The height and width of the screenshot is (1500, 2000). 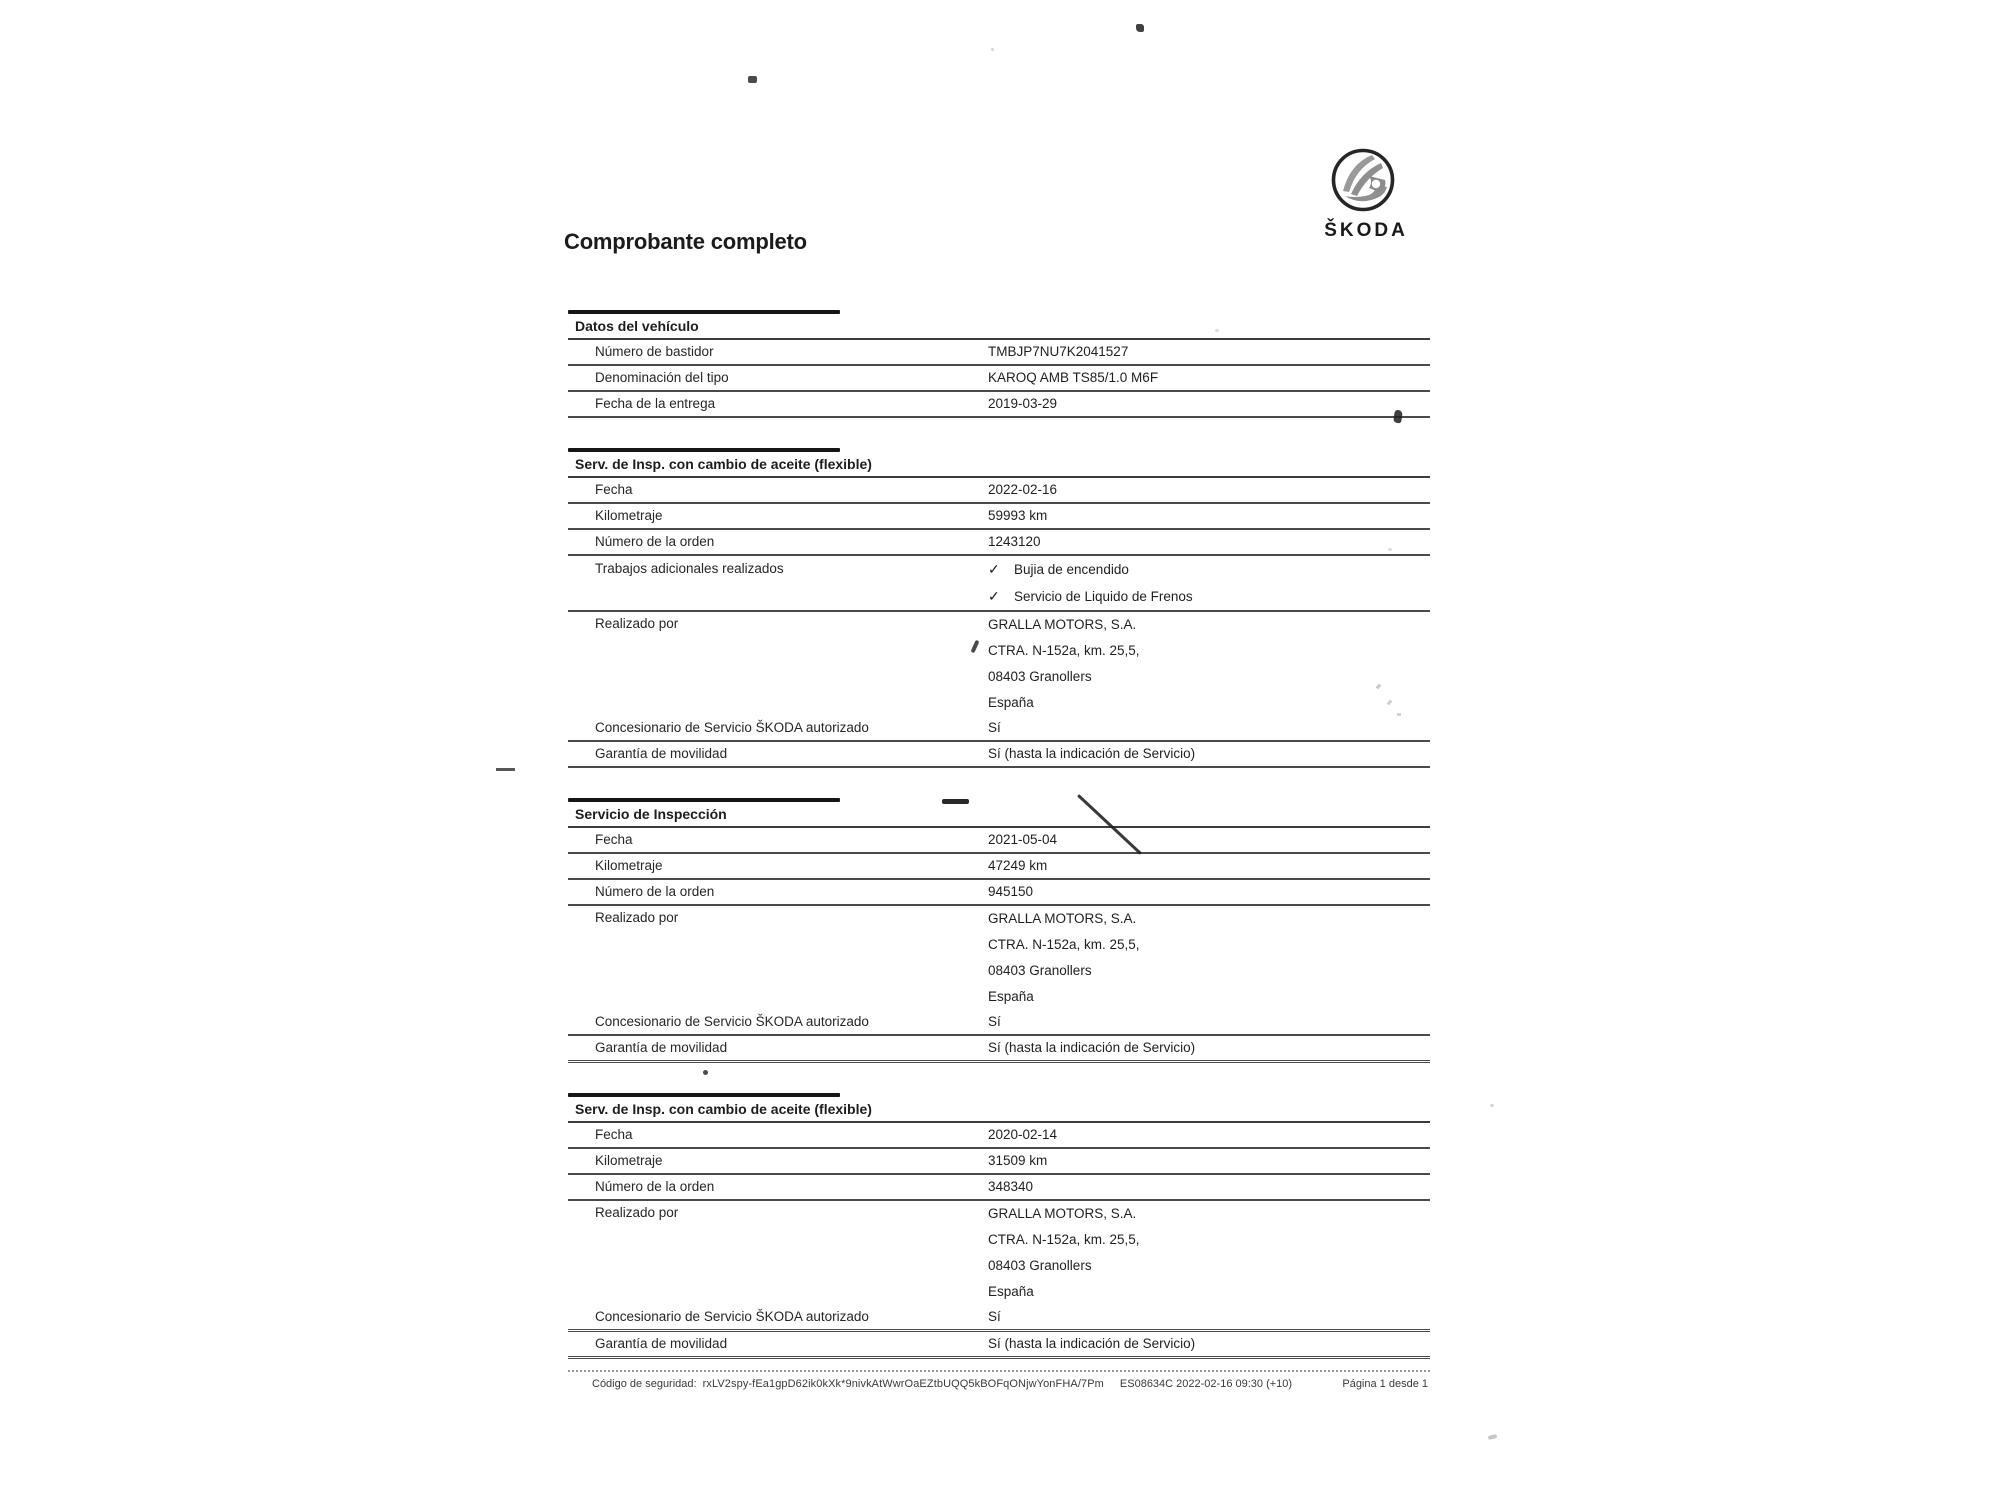 I want to click on checklist-item: ✓ Bujia de encendido, so click(x=1209, y=569).